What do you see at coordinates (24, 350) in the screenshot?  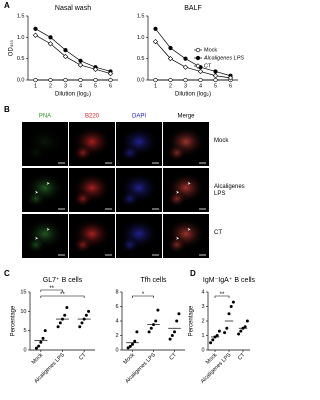 I see `y-tick-label: 0` at bounding box center [24, 350].